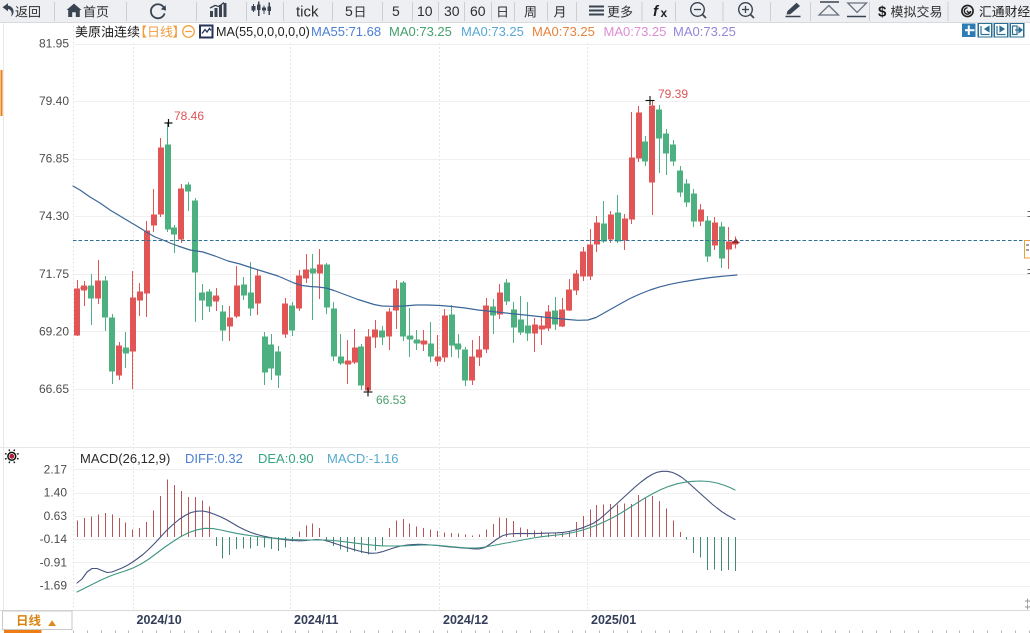 Image resolution: width=1030 pixels, height=633 pixels. Describe the element at coordinates (189, 116) in the screenshot. I see `svg-text: 78.46` at that location.